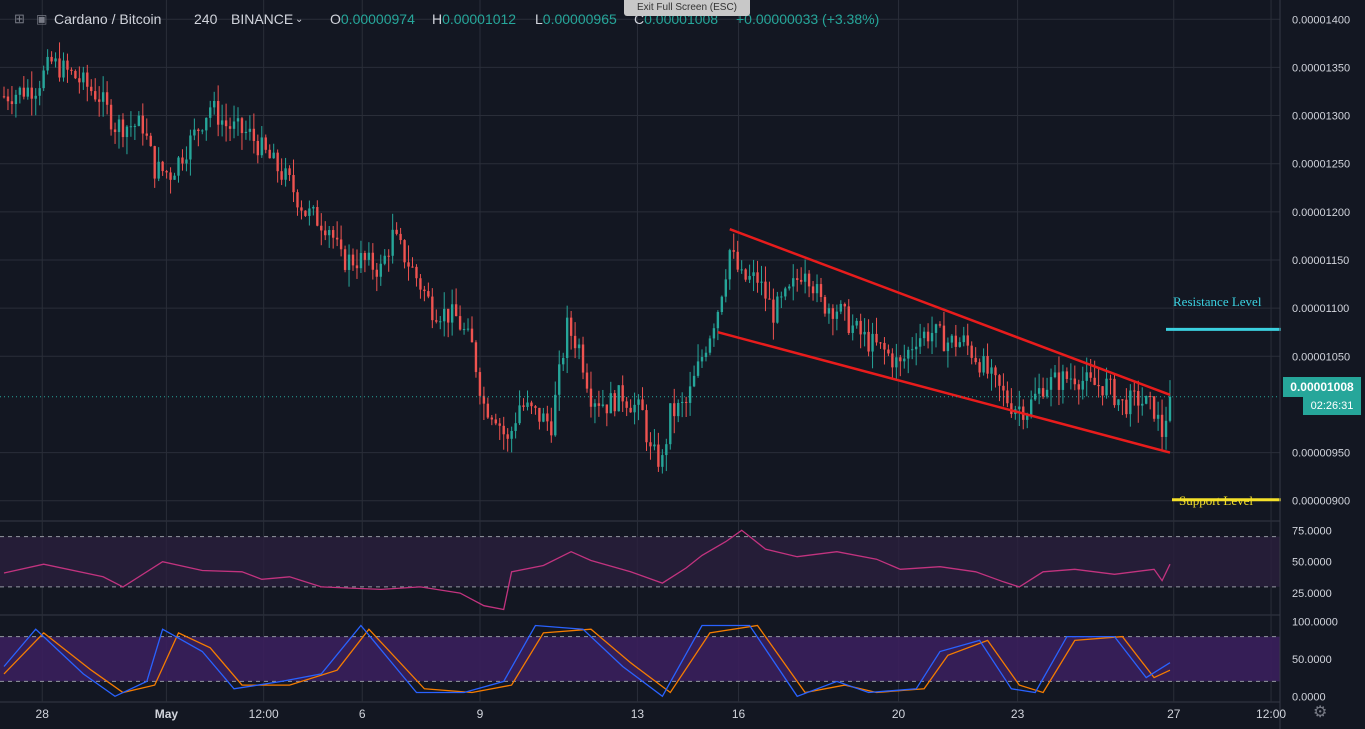  What do you see at coordinates (639, 19) in the screenshot?
I see `close-label: C` at bounding box center [639, 19].